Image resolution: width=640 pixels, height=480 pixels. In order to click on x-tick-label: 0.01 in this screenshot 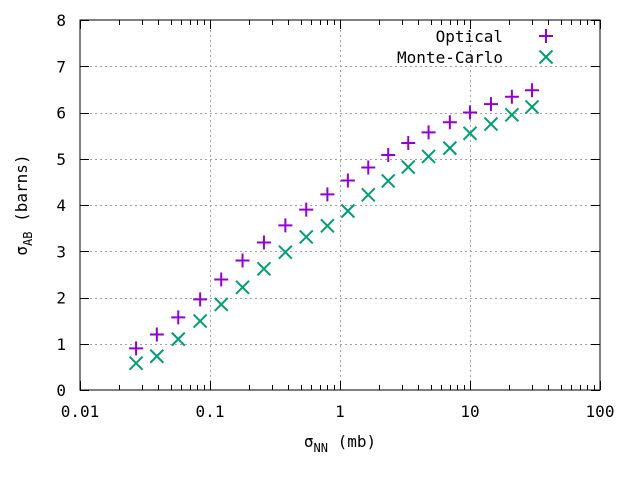, I will do `click(80, 411)`.